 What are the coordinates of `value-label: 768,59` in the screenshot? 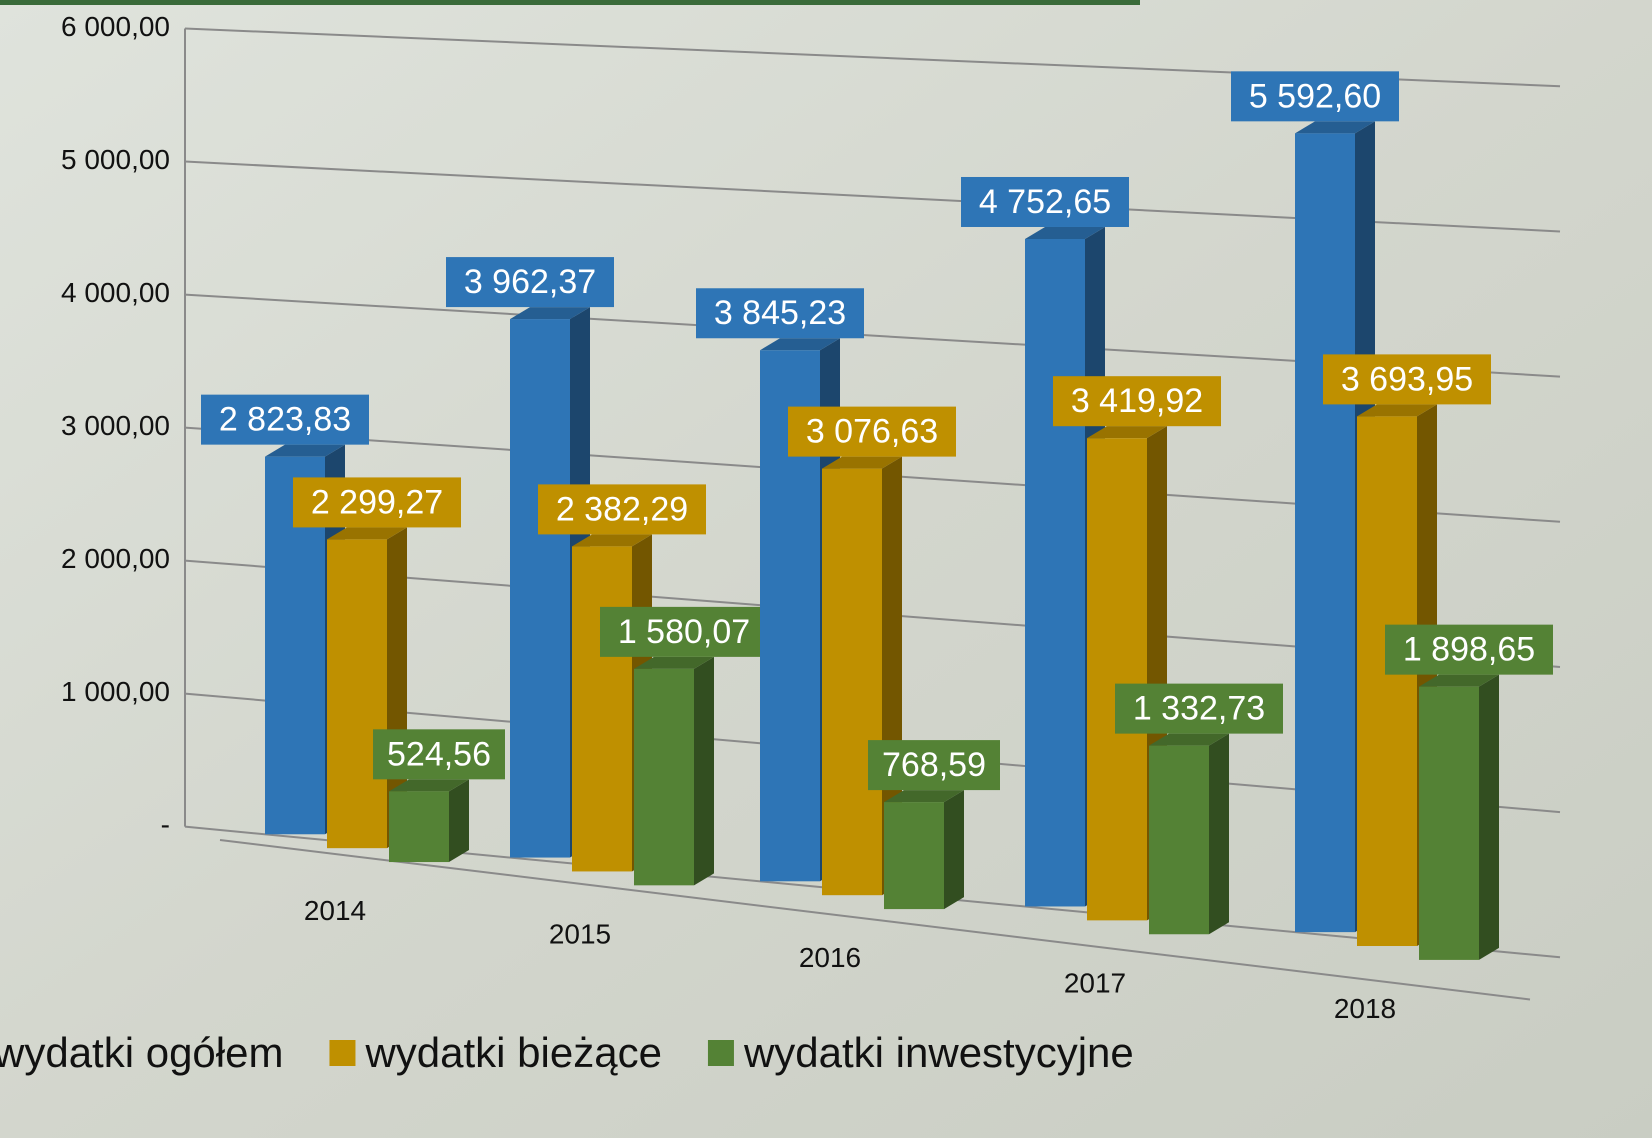 It's located at (934, 765).